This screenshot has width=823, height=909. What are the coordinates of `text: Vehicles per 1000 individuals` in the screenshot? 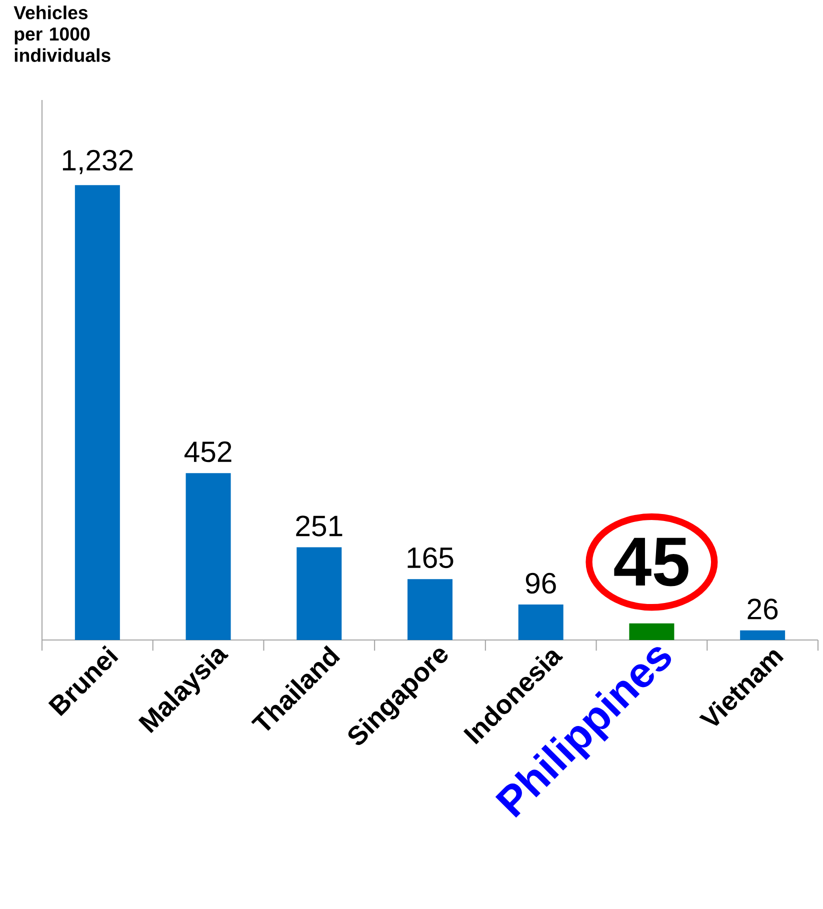 It's located at (62, 34).